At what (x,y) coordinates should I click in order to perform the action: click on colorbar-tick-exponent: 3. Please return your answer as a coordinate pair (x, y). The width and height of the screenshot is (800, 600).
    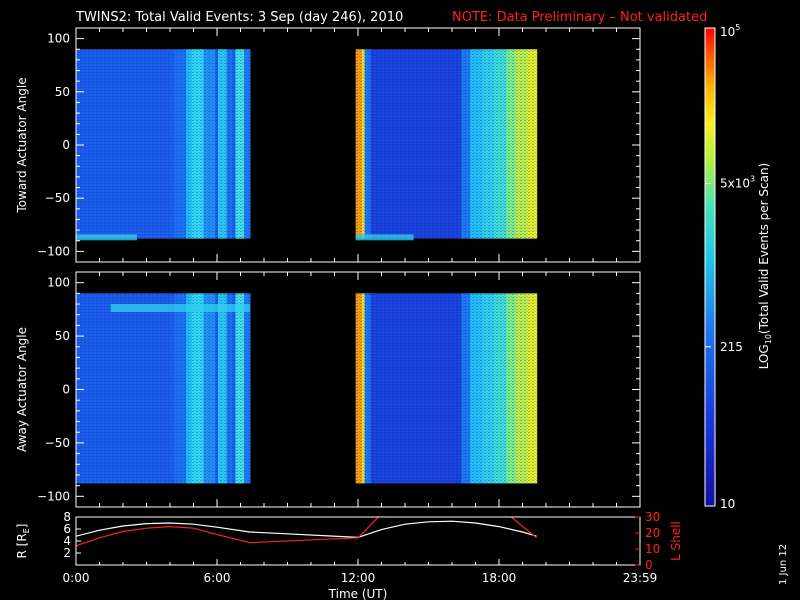
    Looking at the image, I should click on (752, 178).